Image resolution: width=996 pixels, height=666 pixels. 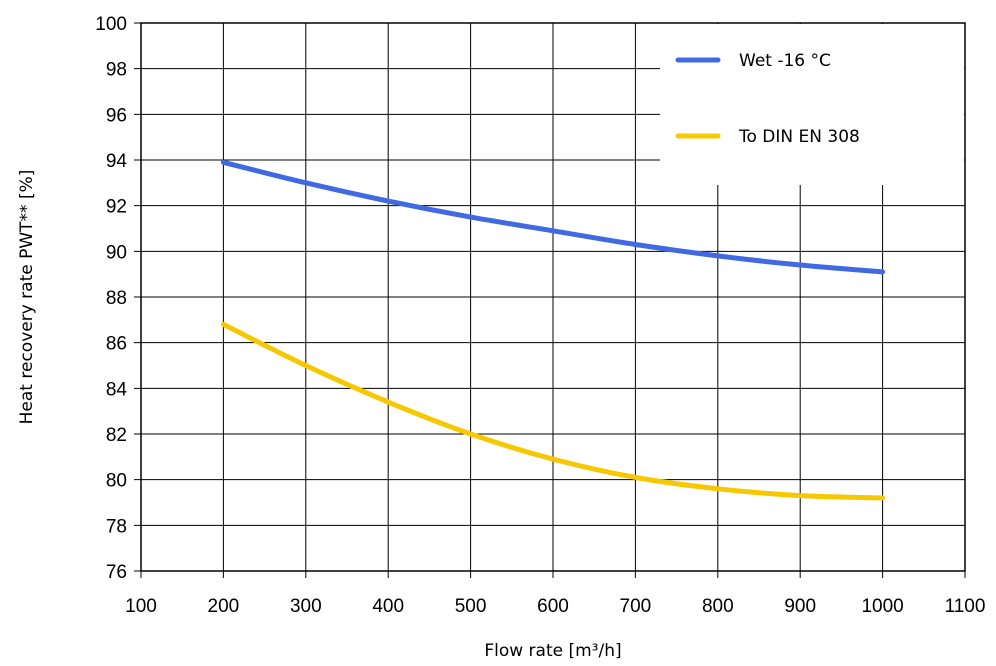 I want to click on y-axis-ticks: 76 78 80 82 84 86 88 90 92 94 96 98 100, so click(x=111, y=298).